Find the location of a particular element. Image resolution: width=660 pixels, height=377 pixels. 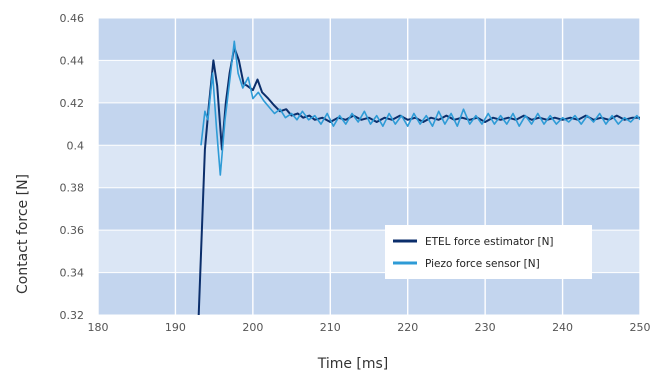

legend-label: ETEL force estimator [N] is located at coordinates (489, 242).